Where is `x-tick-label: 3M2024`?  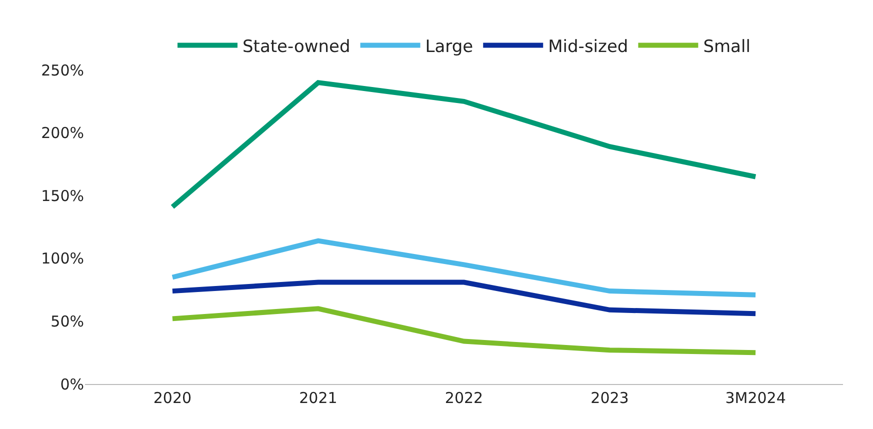
x-tick-label: 3M2024 is located at coordinates (755, 398).